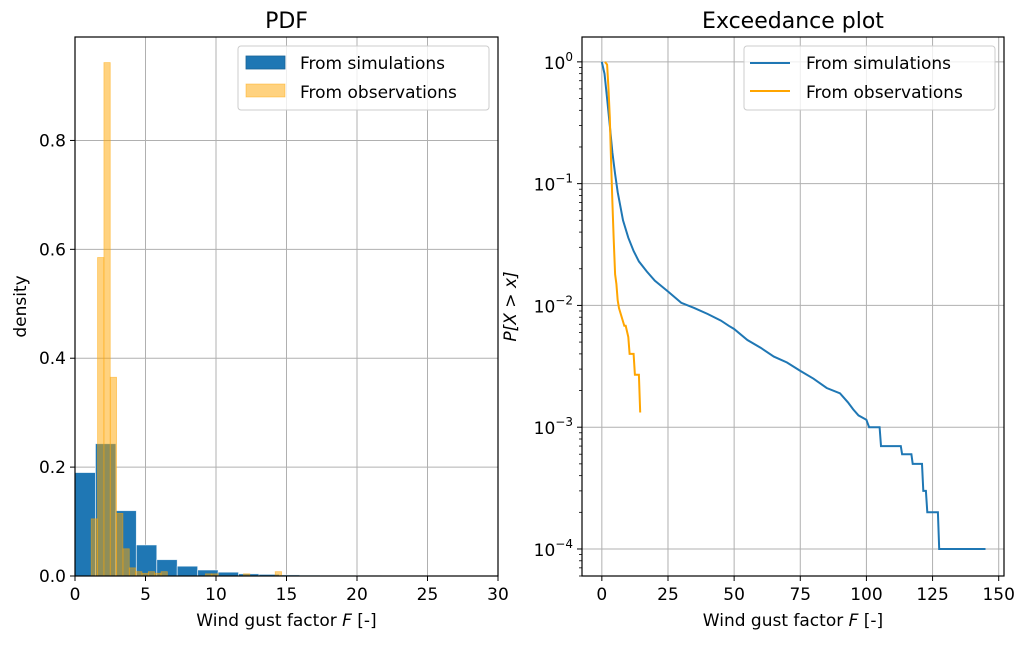  I want to click on y-tick-label: 10⁻², so click(553, 305).